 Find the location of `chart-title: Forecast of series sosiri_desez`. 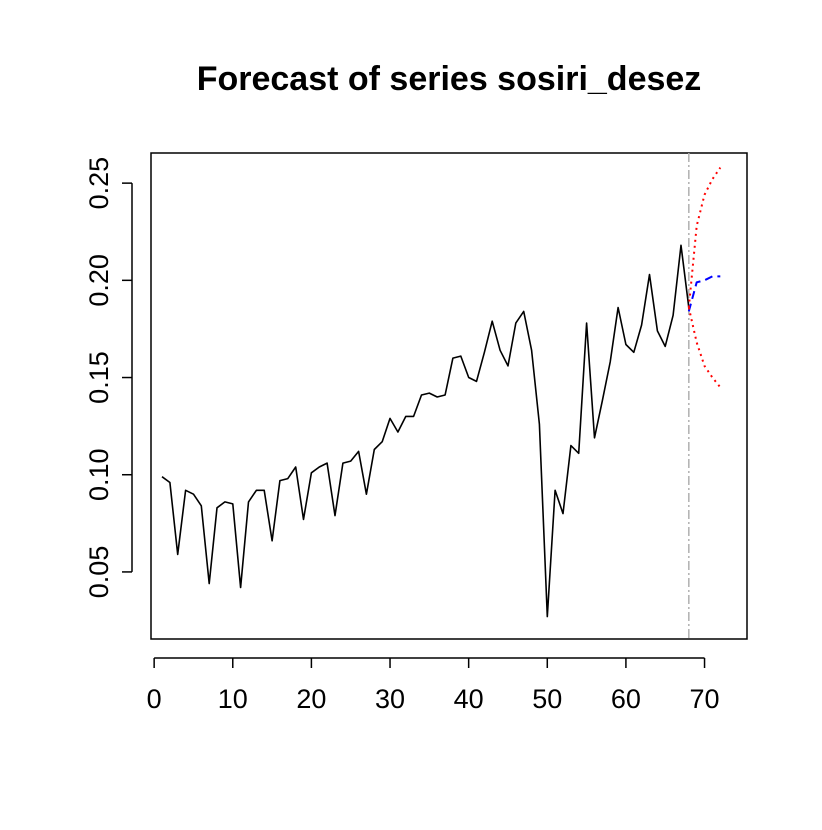

chart-title: Forecast of series sosiri_desez is located at coordinates (449, 79).